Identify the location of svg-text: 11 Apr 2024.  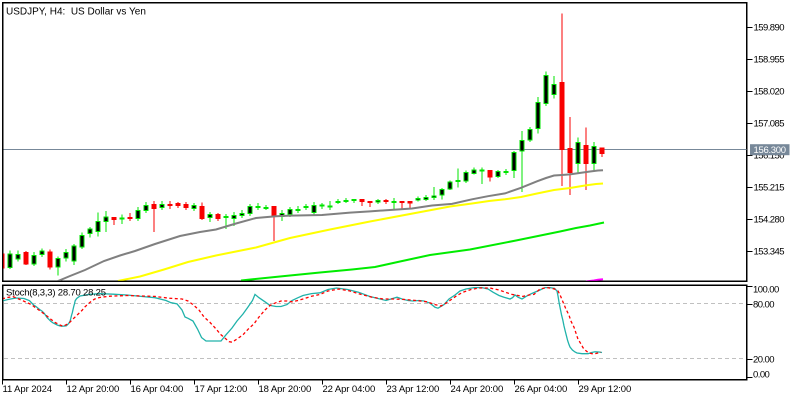
(27, 389).